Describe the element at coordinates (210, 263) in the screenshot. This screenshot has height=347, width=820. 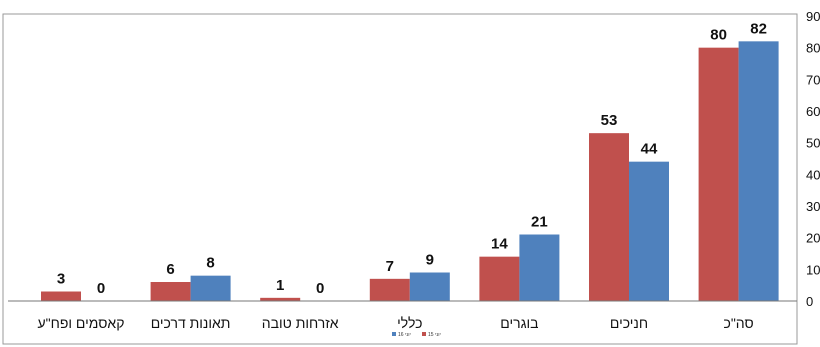
I see `data-label: 8` at that location.